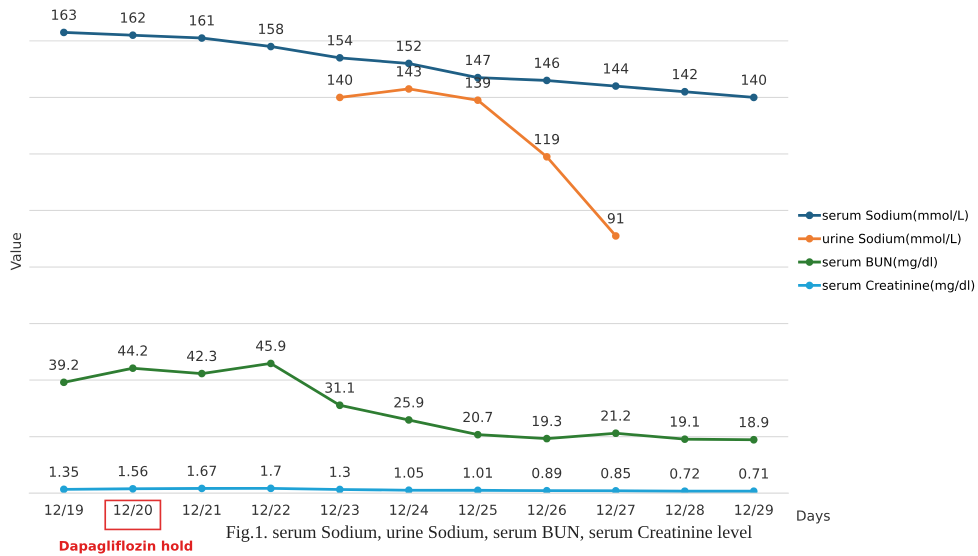 Image resolution: width=978 pixels, height=556 pixels. I want to click on data-label: 0.85, so click(615, 473).